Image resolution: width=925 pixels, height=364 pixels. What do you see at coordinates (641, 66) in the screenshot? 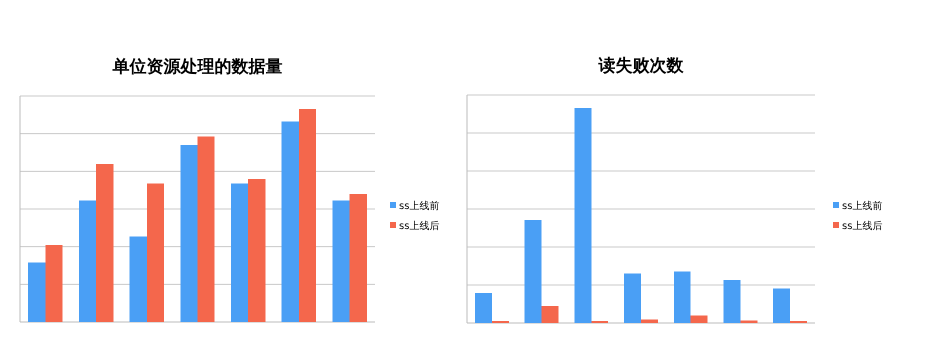
I see `chart-title: 读失败次数` at bounding box center [641, 66].